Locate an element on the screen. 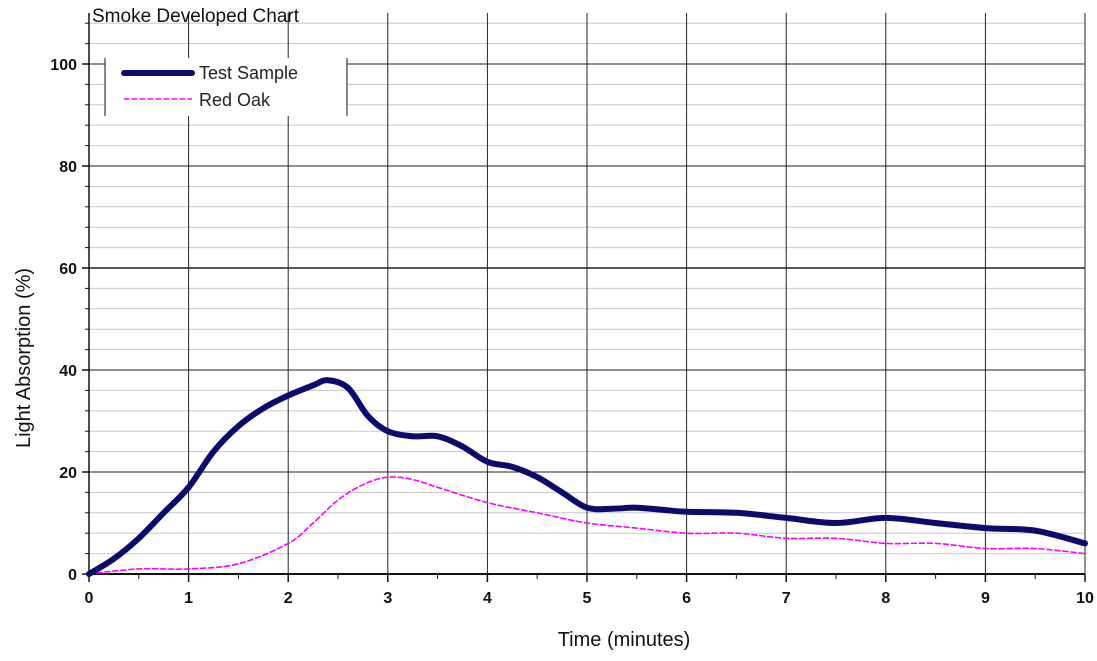  x-tick-label: 3 is located at coordinates (387, 598).